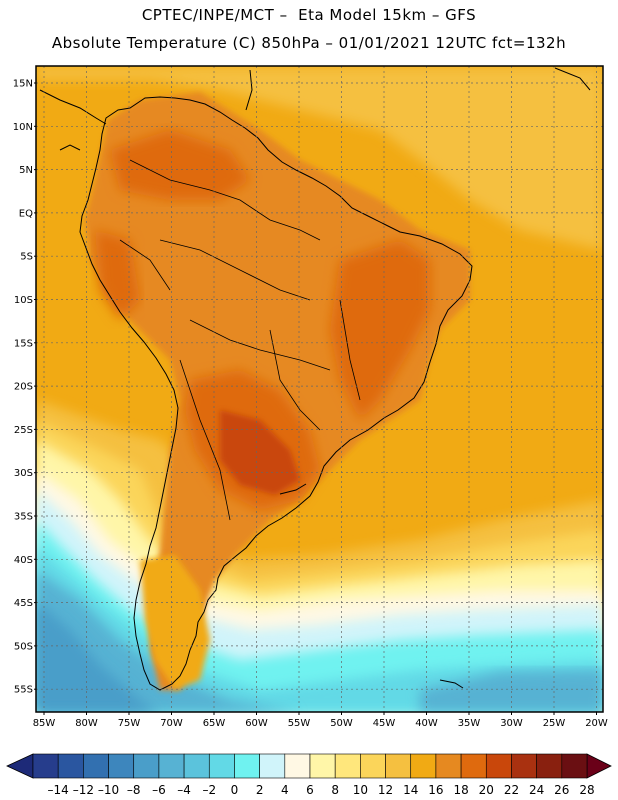 The width and height of the screenshot is (618, 800). Describe the element at coordinates (536, 790) in the screenshot. I see `colorbar-label: 24` at that location.